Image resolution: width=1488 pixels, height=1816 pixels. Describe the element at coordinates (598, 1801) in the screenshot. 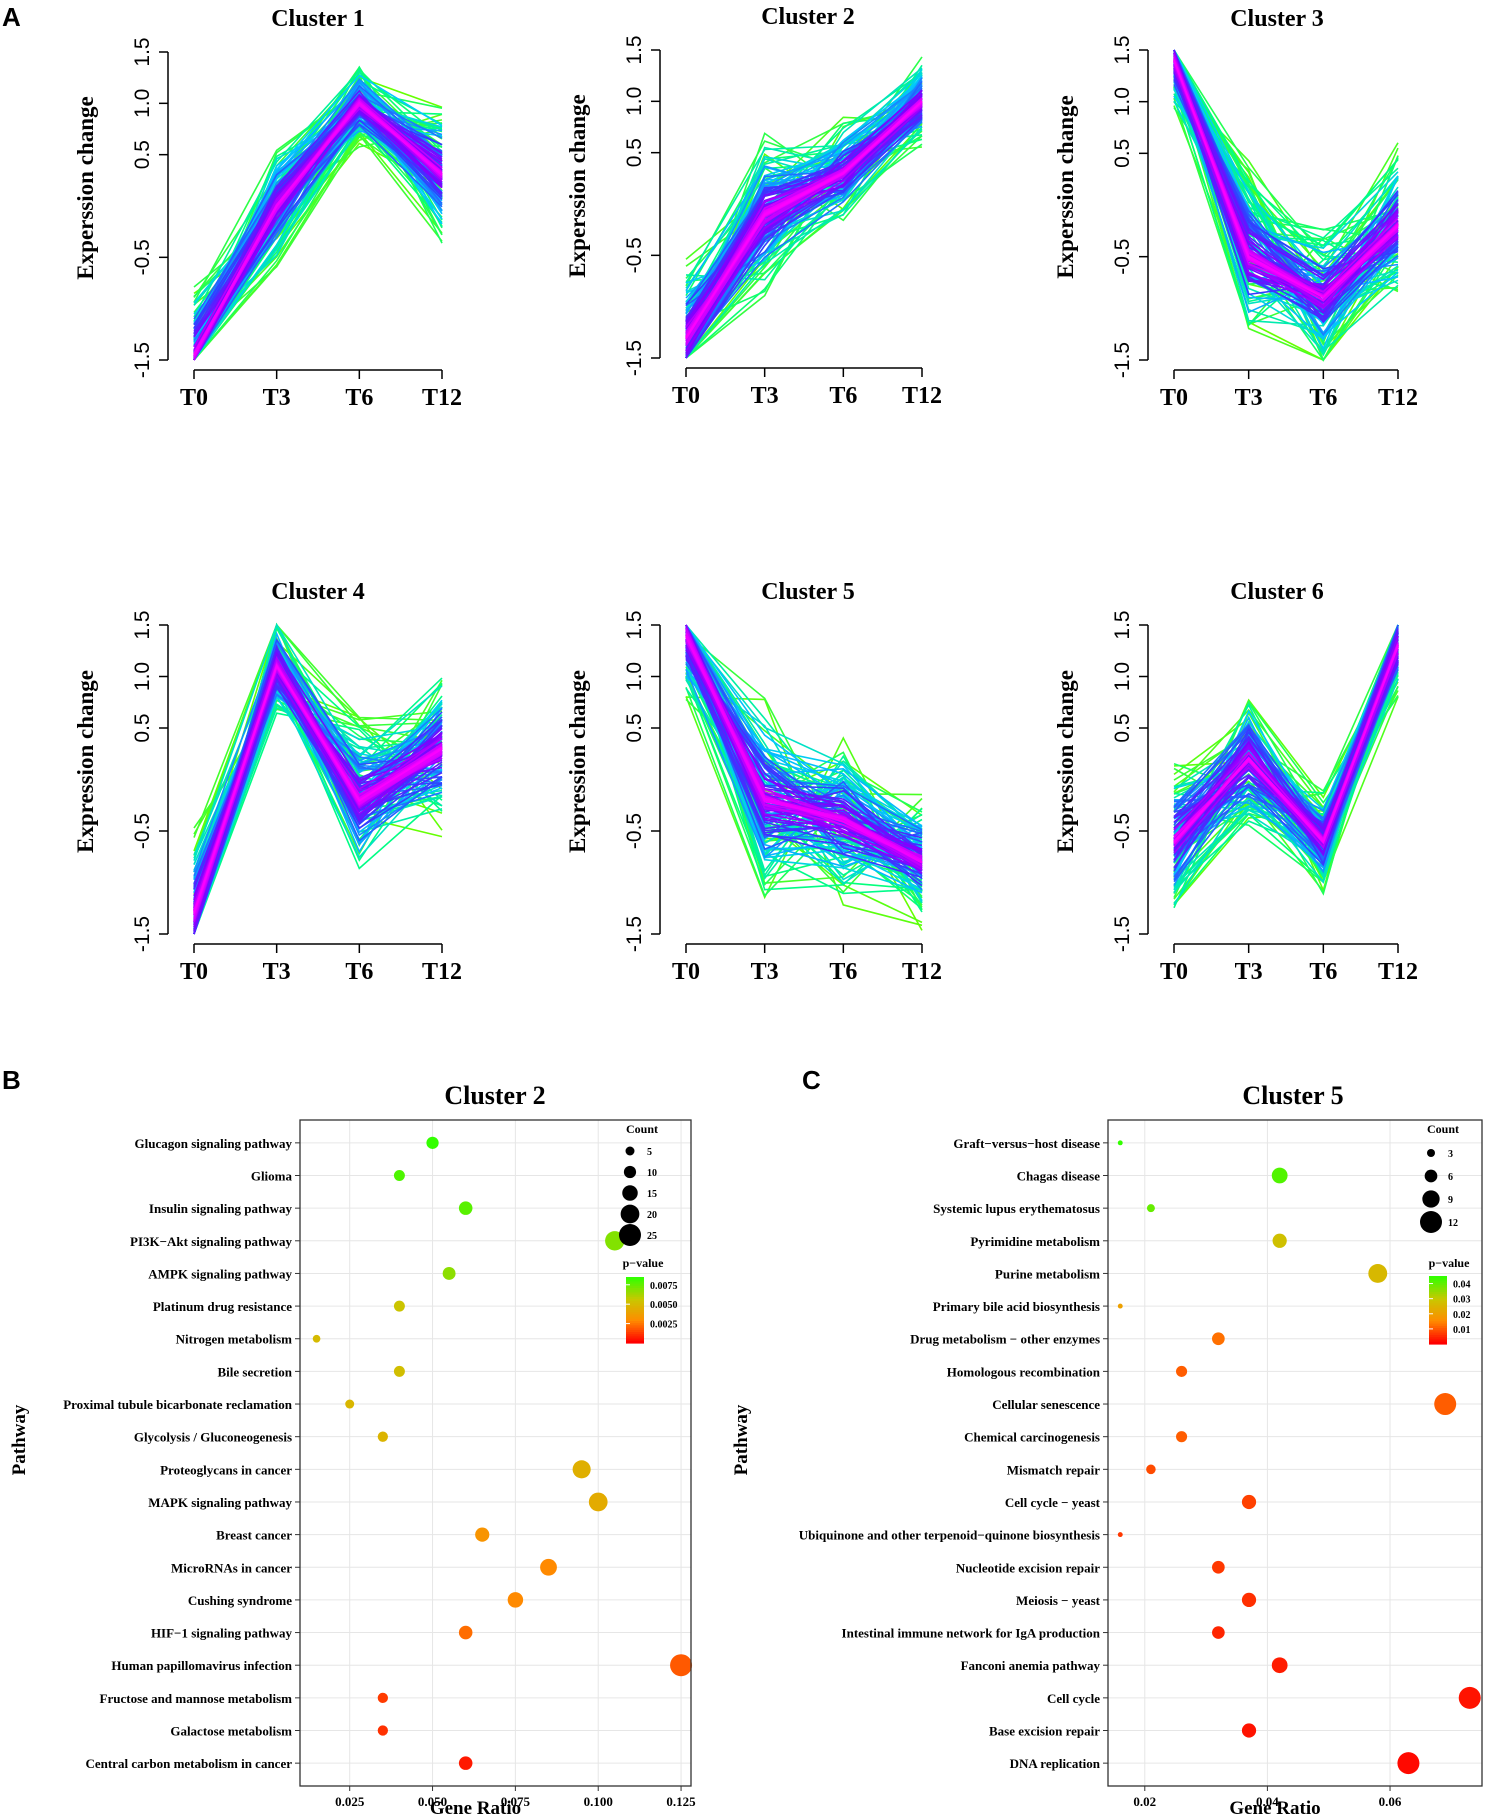

I see `x-tick-label: 0.100` at that location.